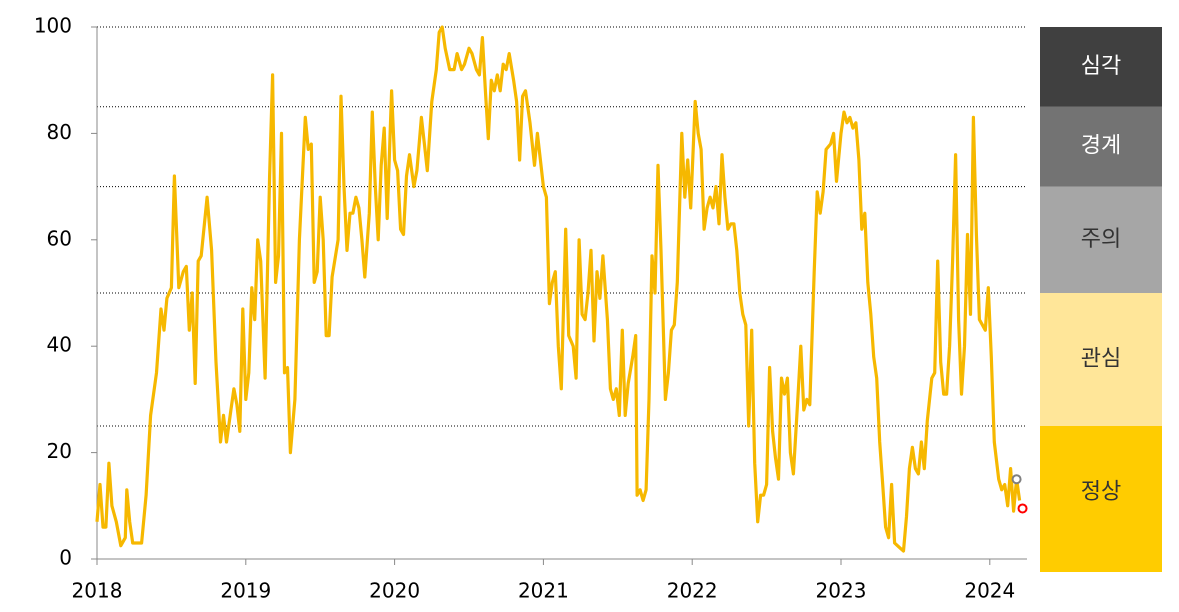  I want to click on y-tick-label: 20, so click(59, 451).